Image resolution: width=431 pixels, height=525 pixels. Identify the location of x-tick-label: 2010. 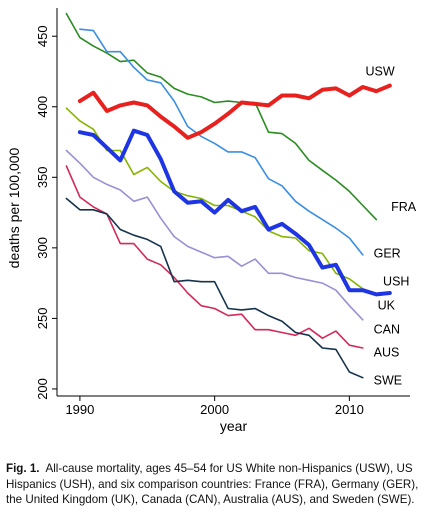
(349, 409).